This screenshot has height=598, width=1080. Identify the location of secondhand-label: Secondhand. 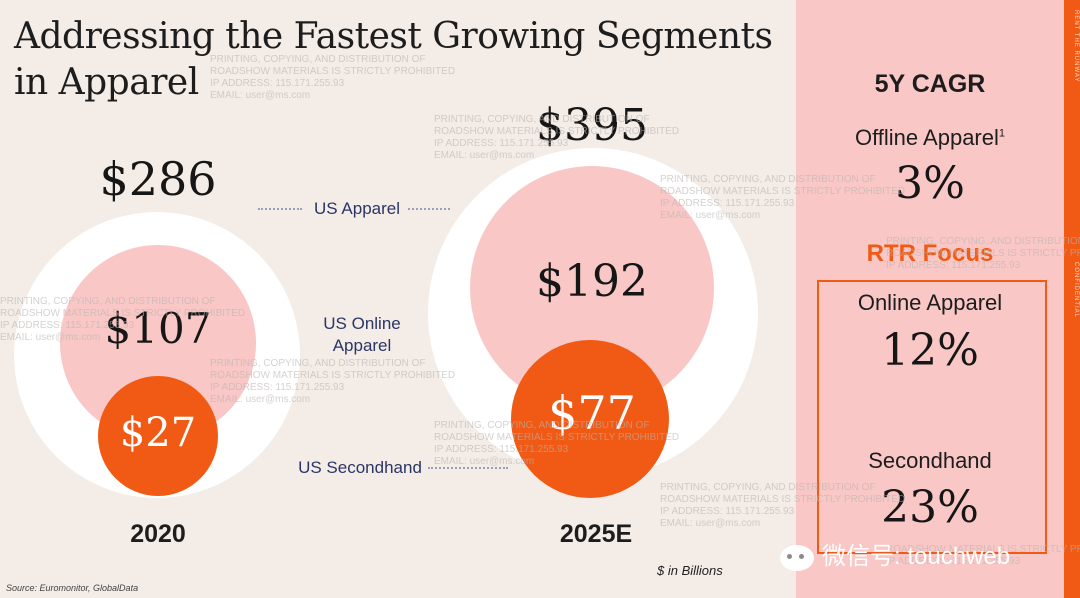
(930, 460).